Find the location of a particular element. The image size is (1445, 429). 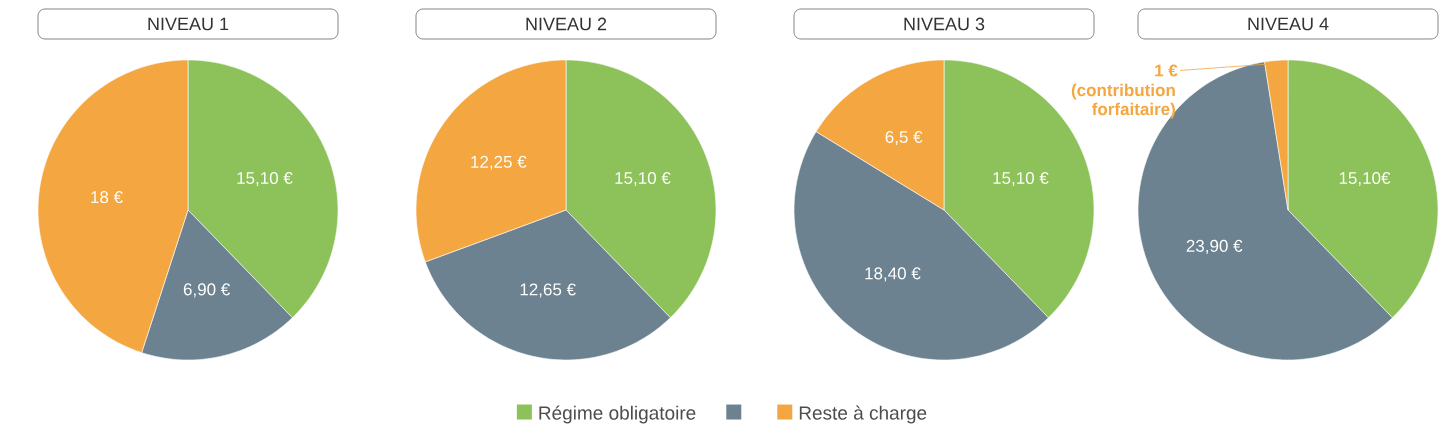

chart-title: NIVEAU 3 is located at coordinates (944, 24).